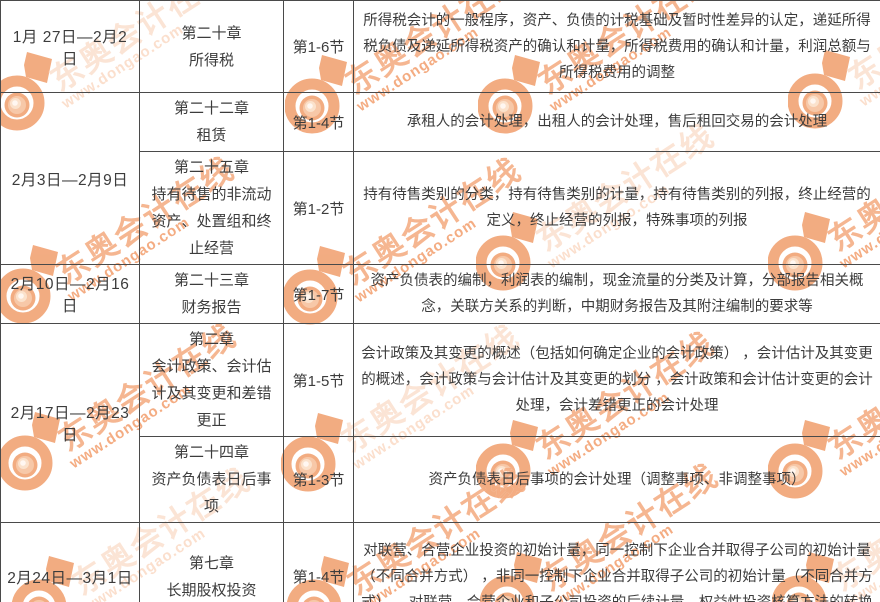 The height and width of the screenshot is (602, 880). What do you see at coordinates (211, 393) in the screenshot?
I see `chapter-title: 会计政策、会计估计及其变更和差错更正` at bounding box center [211, 393].